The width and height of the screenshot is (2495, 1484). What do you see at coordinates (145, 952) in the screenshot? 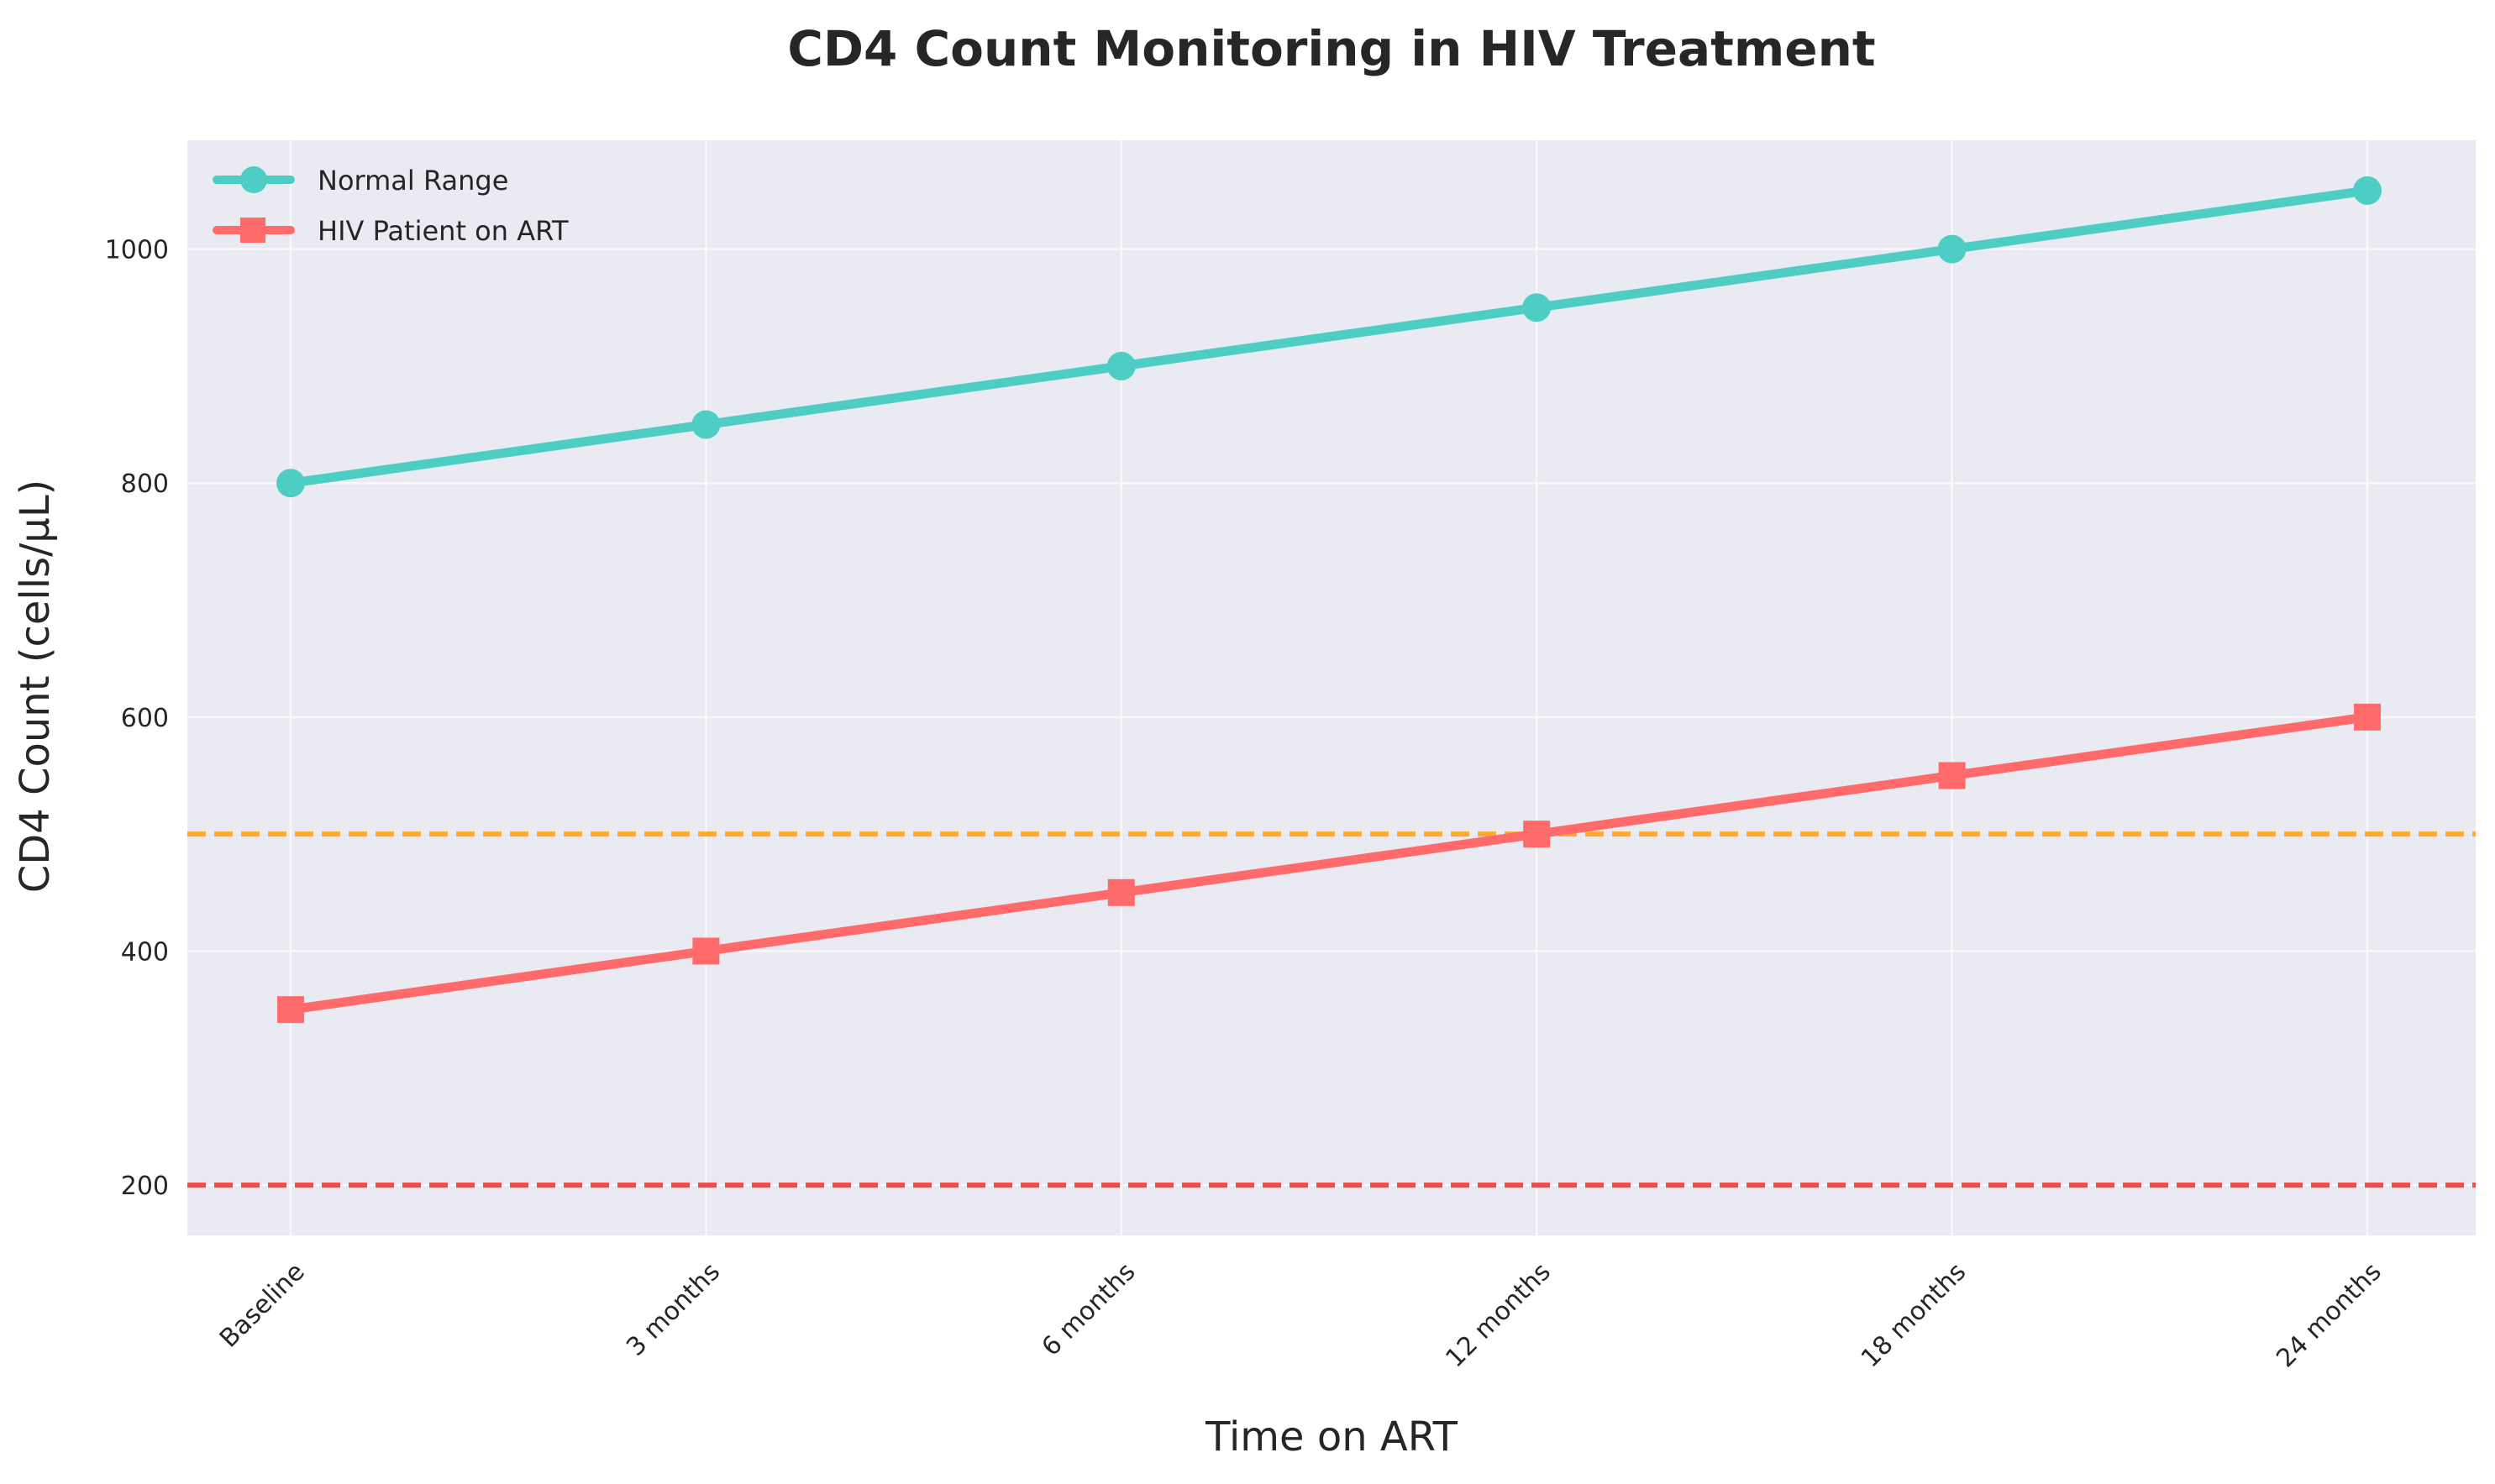
I see `y-tick-label: 400` at bounding box center [145, 952].